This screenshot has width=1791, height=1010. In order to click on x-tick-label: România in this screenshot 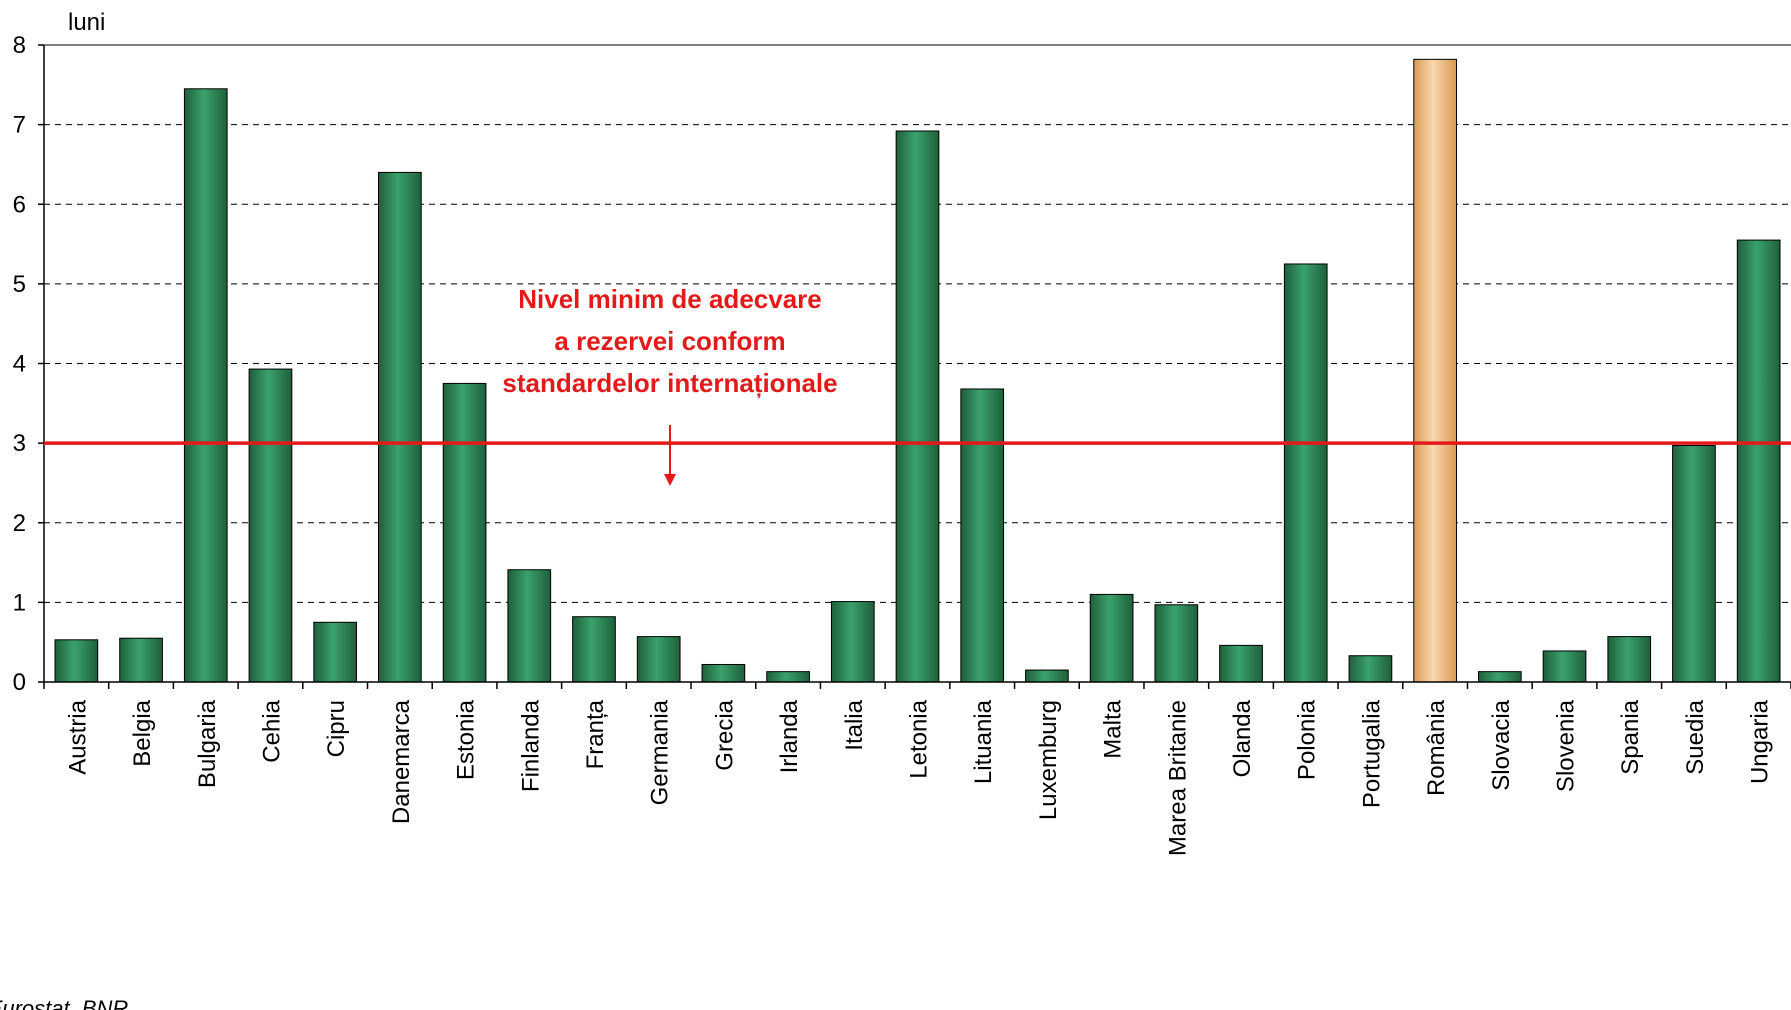, I will do `click(1436, 747)`.